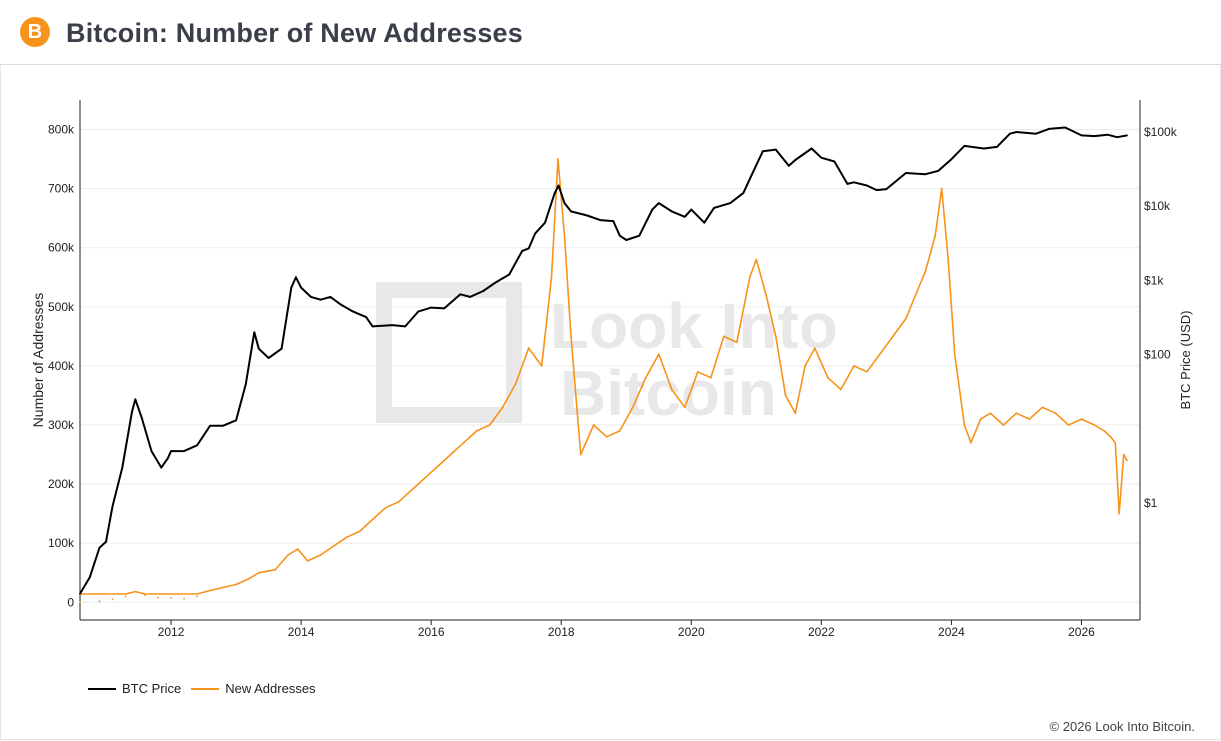 The height and width of the screenshot is (741, 1221). Describe the element at coordinates (691, 632) in the screenshot. I see `x-tick-label: 2020` at that location.